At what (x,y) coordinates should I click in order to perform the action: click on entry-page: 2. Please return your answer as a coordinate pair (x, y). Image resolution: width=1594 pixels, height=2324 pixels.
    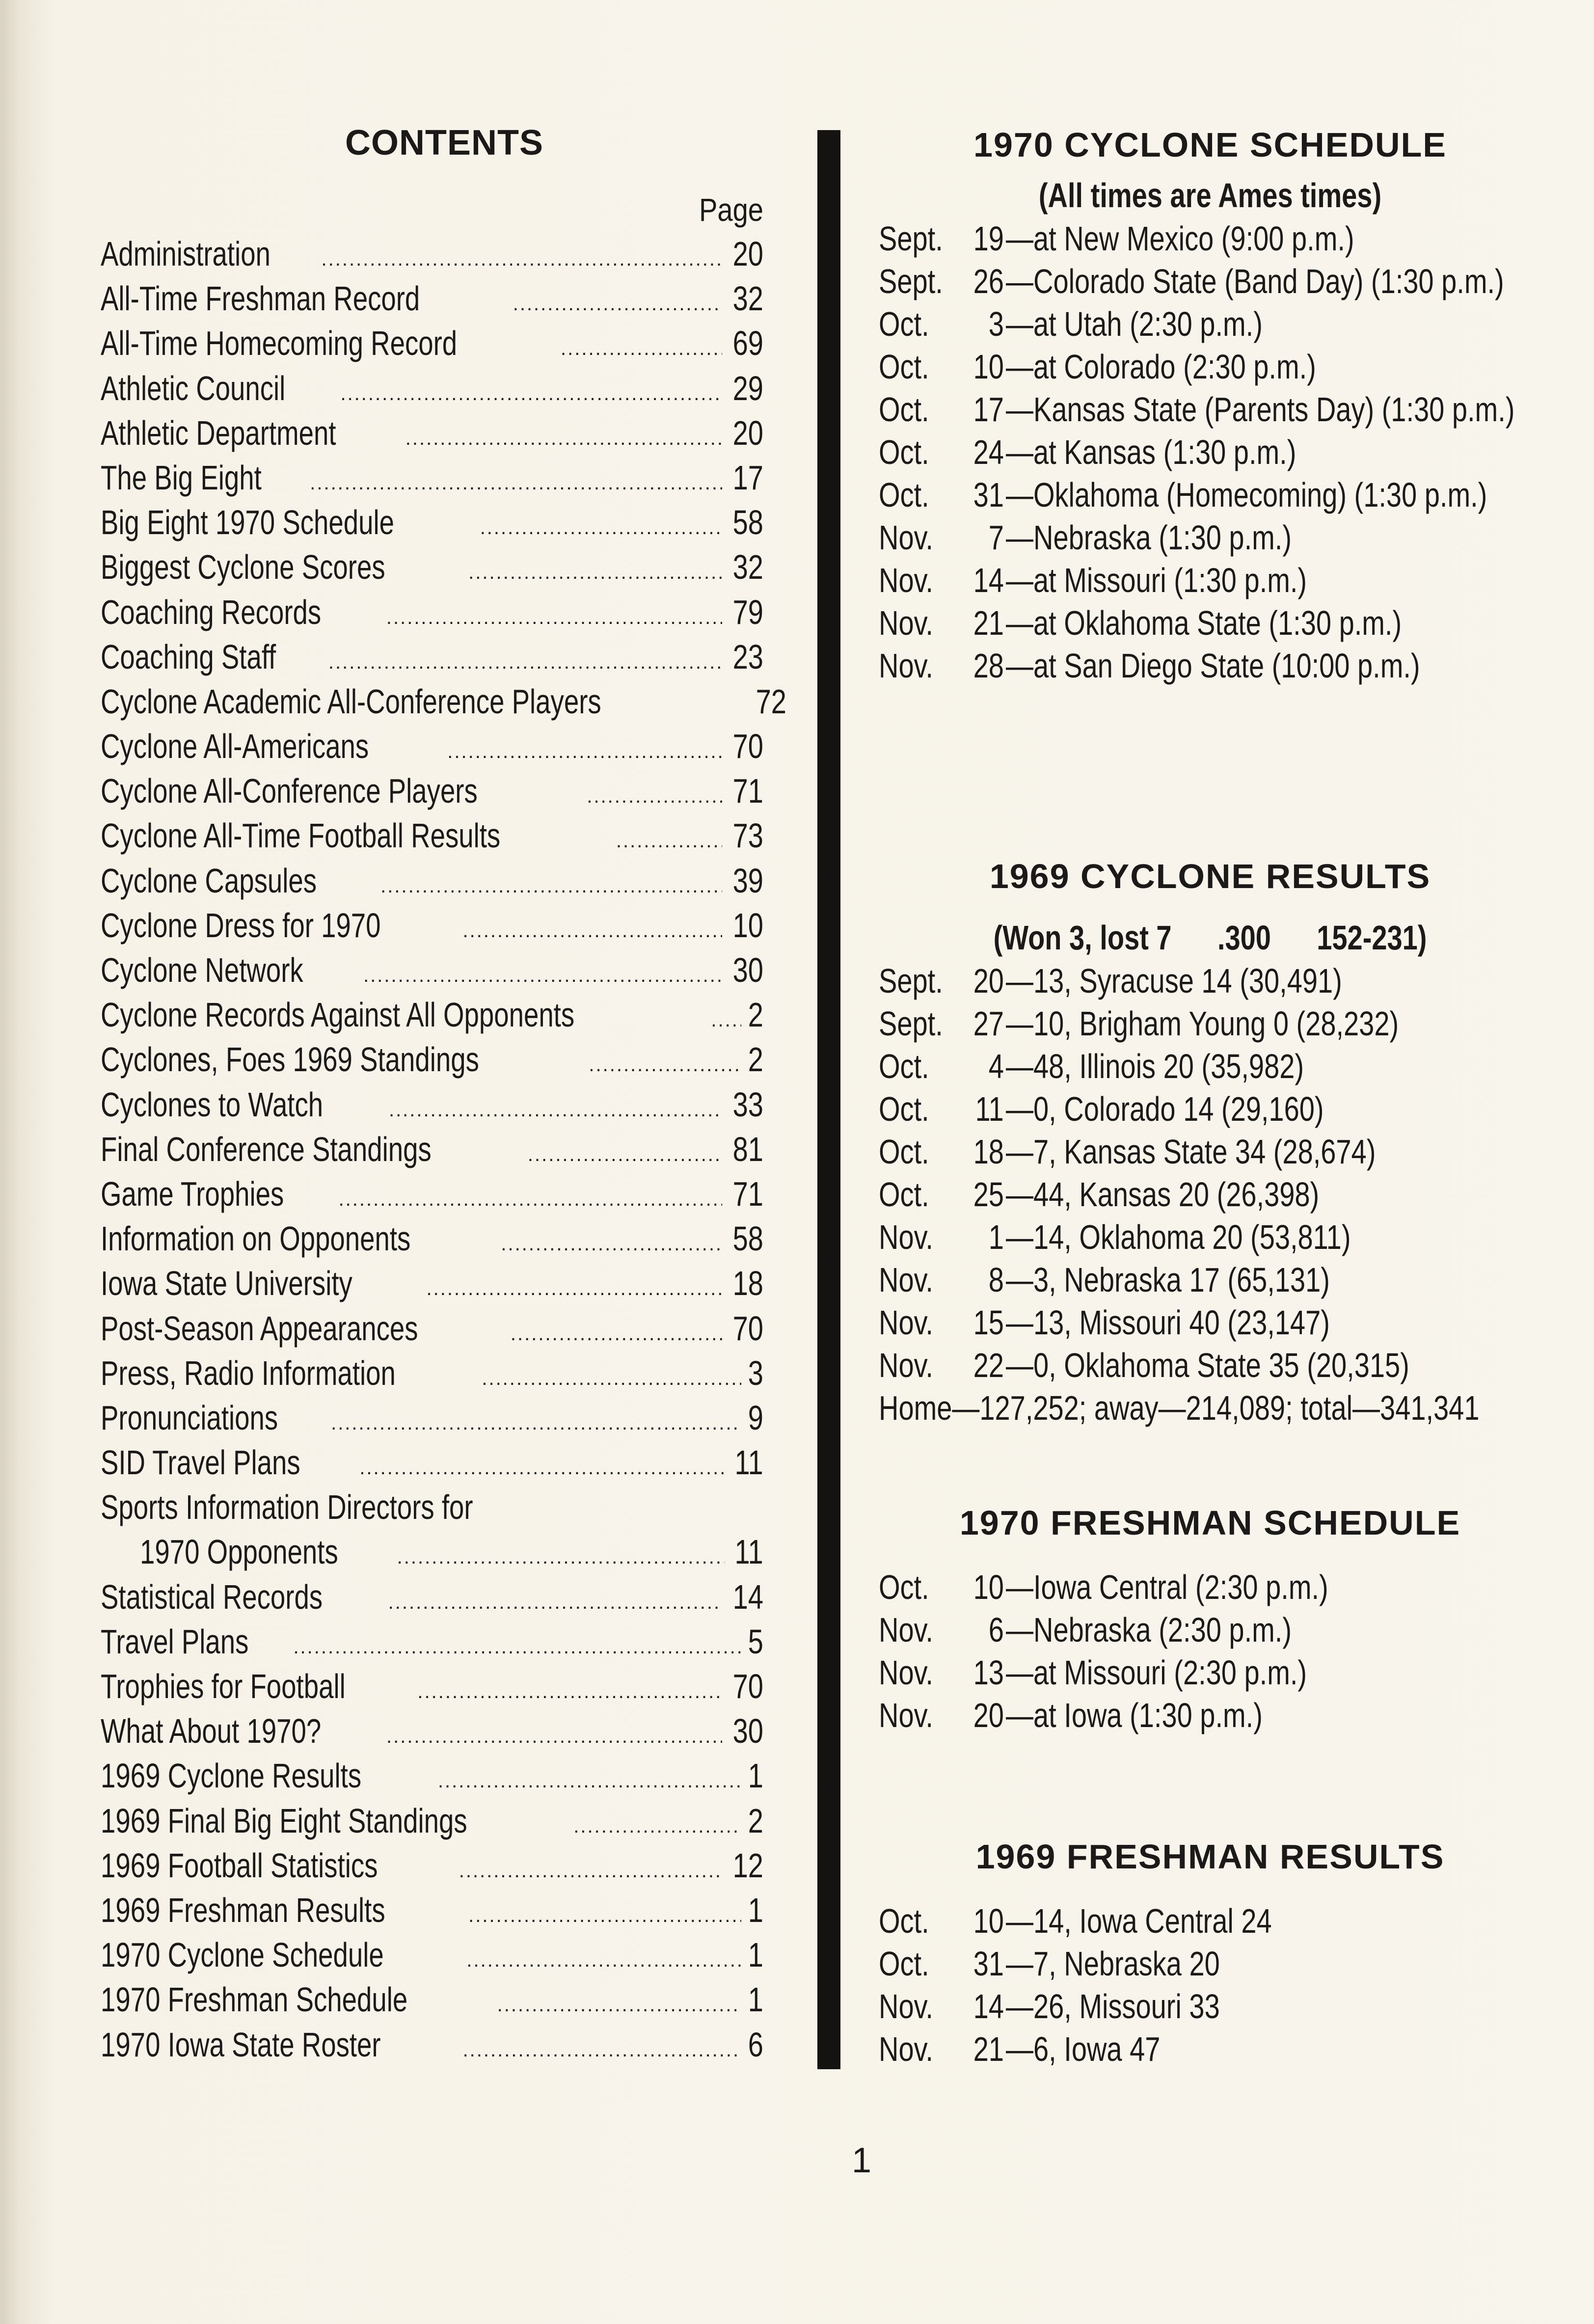
    Looking at the image, I should click on (756, 1015).